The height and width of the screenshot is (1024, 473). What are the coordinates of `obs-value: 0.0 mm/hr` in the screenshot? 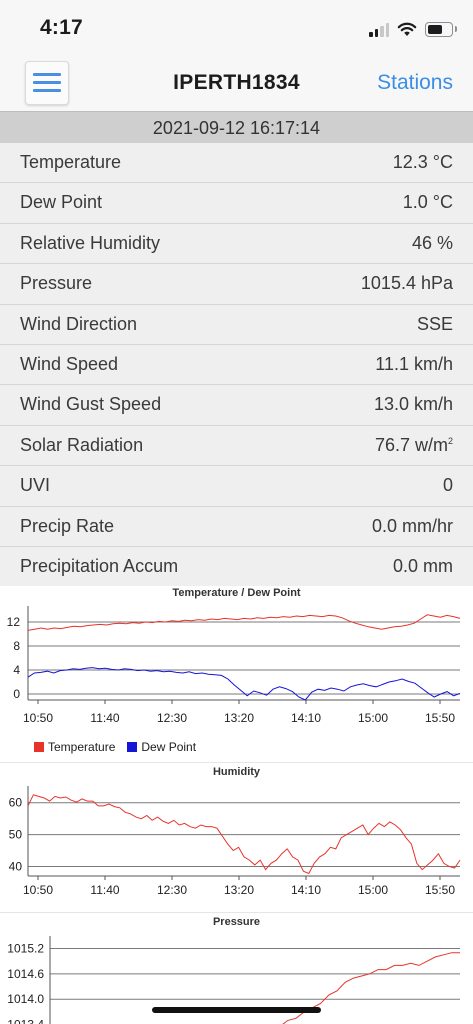 It's located at (412, 525).